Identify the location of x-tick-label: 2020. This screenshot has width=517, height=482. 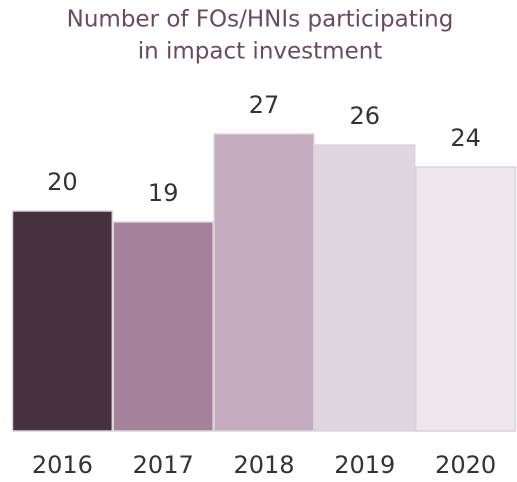
(465, 465).